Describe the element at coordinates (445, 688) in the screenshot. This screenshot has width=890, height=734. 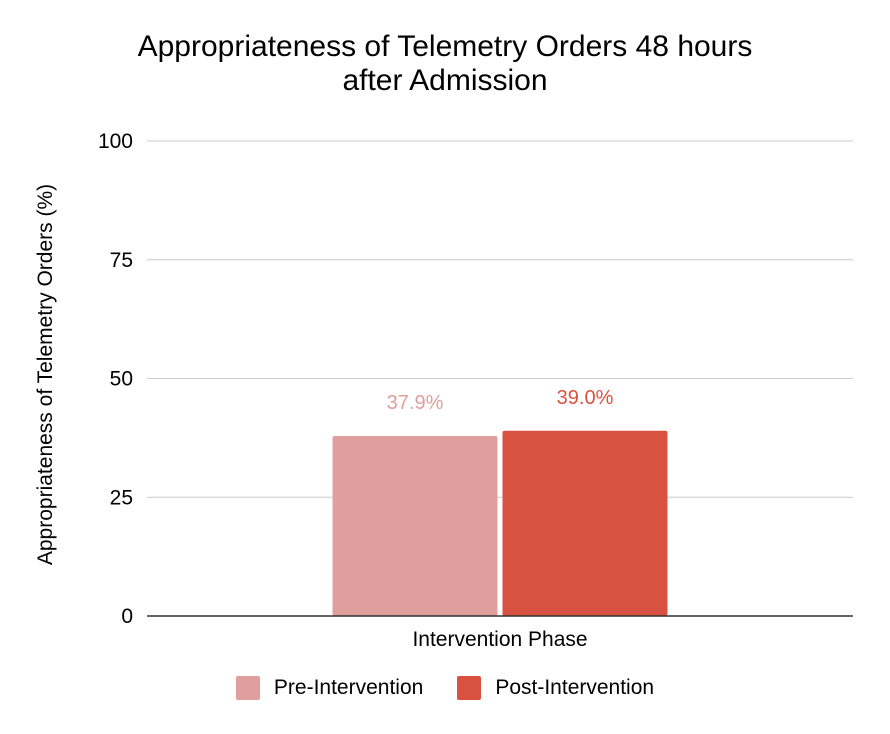
I see `legend: Pre-Intervention Post-Intervention` at that location.